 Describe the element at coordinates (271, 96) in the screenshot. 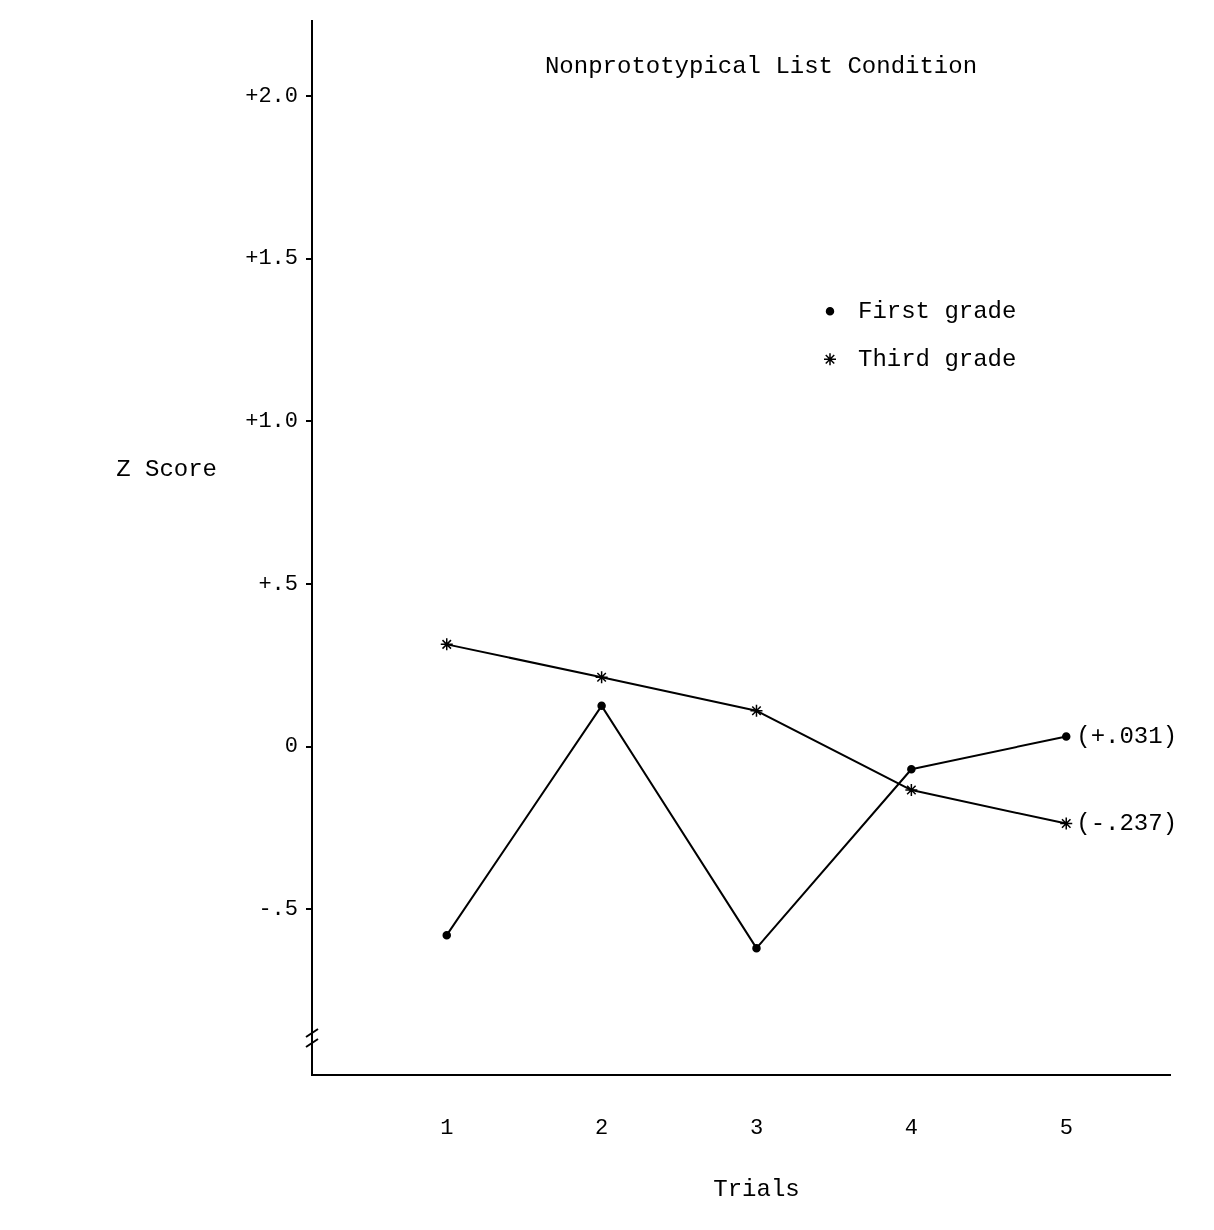

I see `y-tick-label: +2.0` at that location.